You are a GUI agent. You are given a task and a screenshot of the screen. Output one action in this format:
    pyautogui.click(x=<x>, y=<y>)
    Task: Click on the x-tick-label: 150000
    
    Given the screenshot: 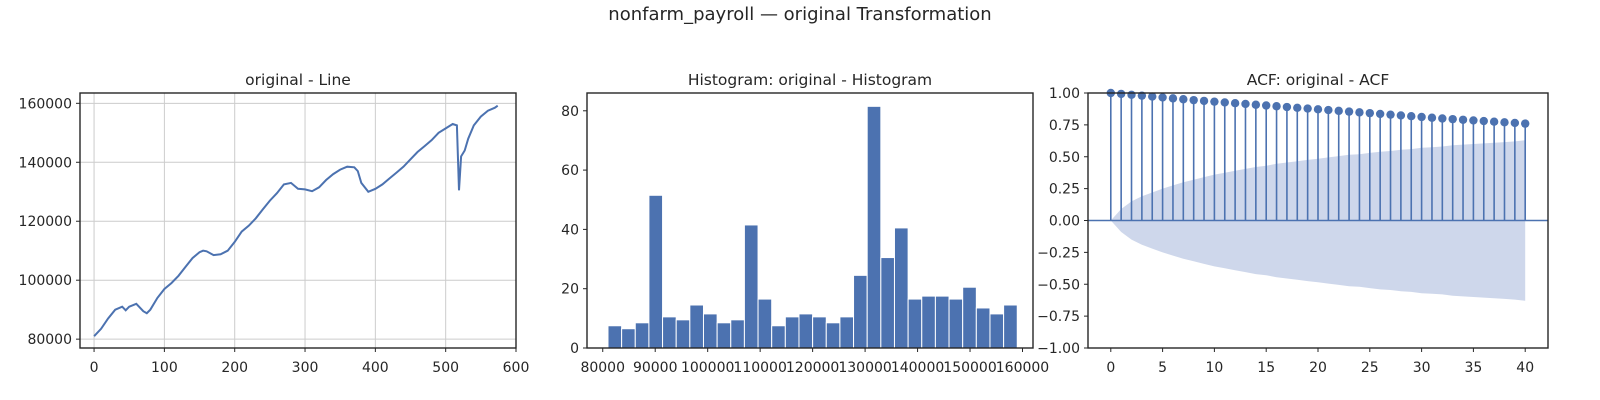 What is the action you would take?
    pyautogui.click(x=969, y=368)
    